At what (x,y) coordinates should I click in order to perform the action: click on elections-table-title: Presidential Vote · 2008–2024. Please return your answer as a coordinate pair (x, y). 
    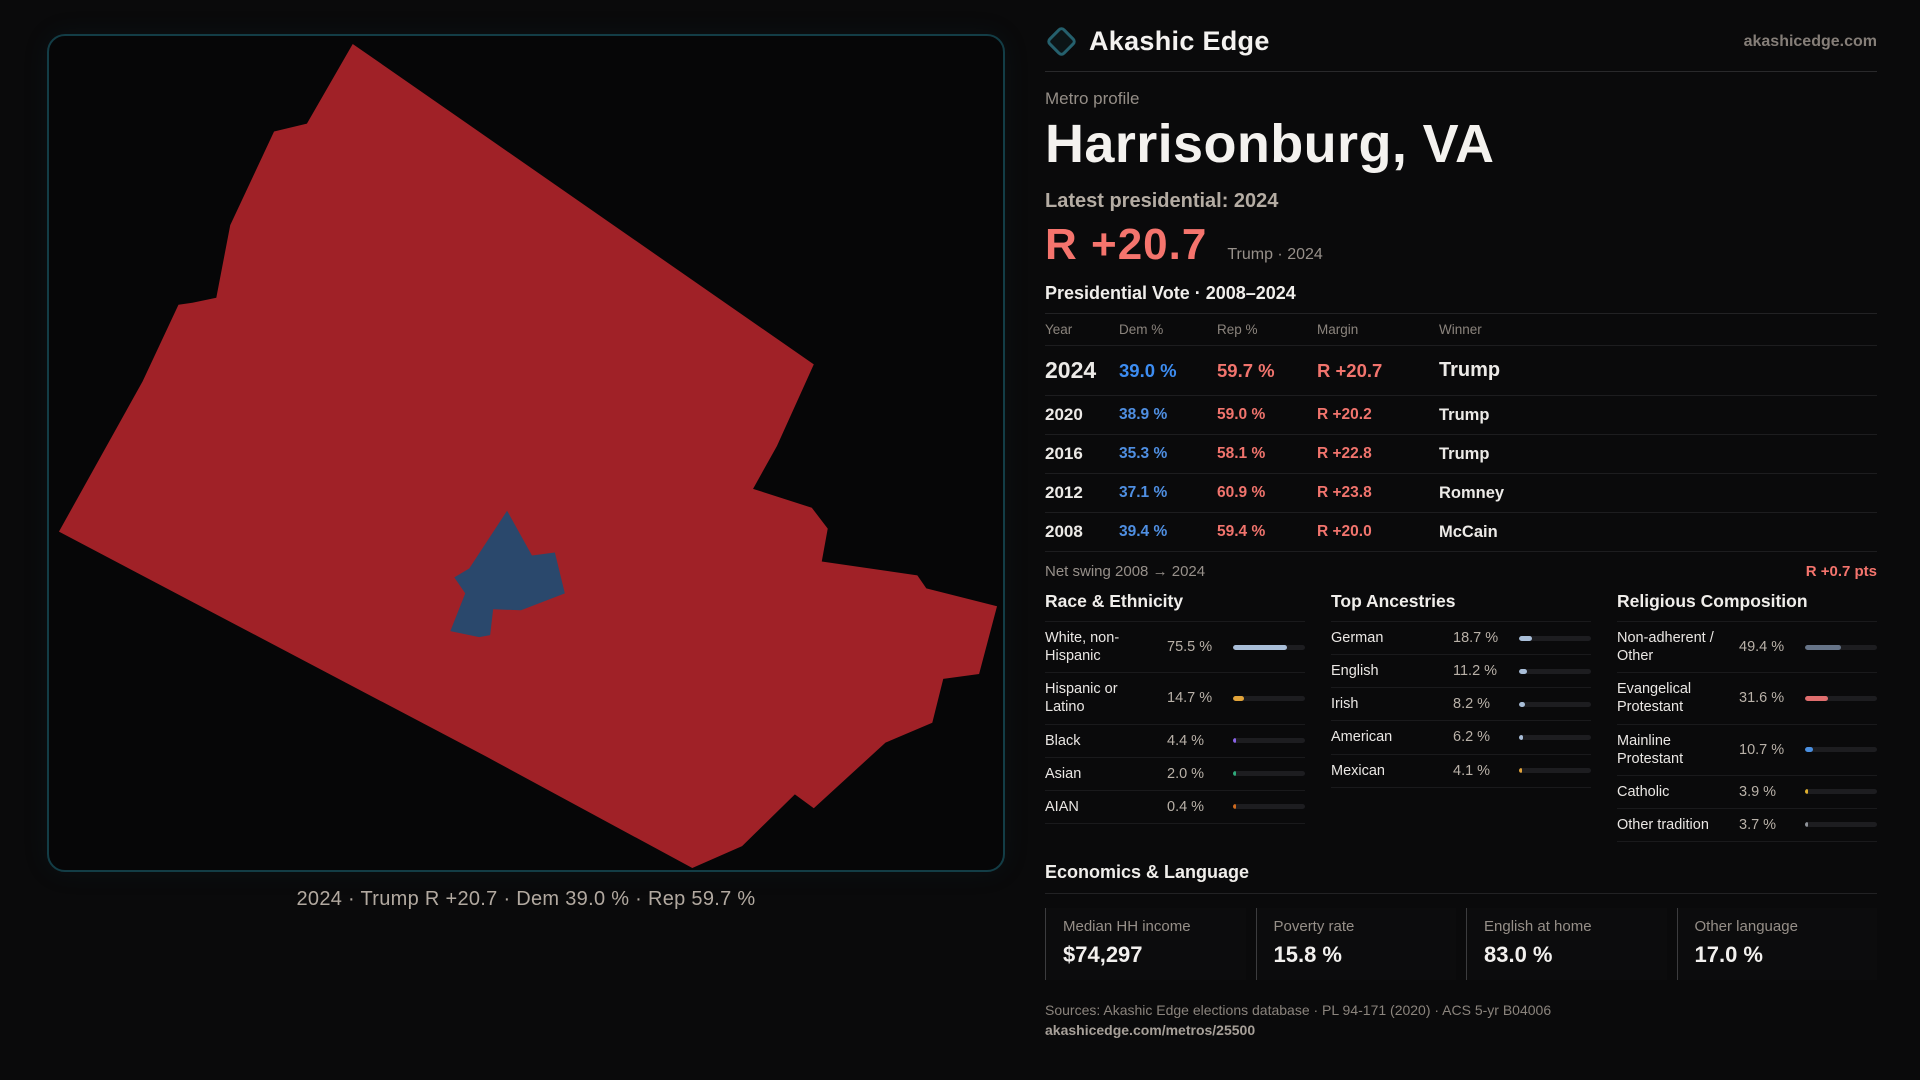
    Looking at the image, I should click on (1461, 298).